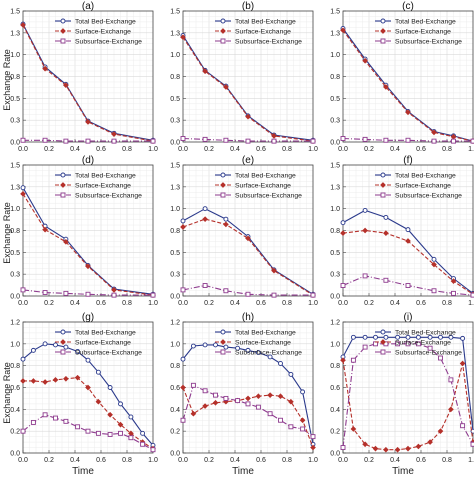  I want to click on panel-label: (g), so click(88, 317).